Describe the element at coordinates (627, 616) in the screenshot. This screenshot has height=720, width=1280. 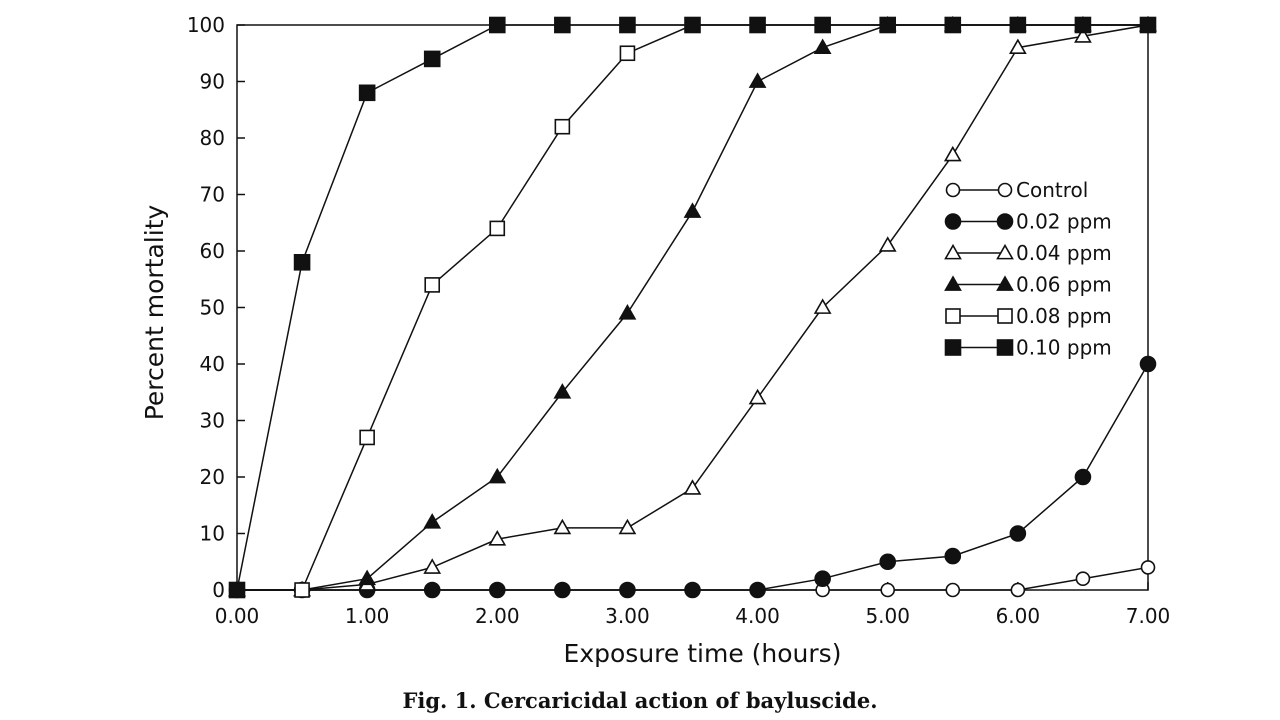
I see `x-tick-label: 3.00` at that location.